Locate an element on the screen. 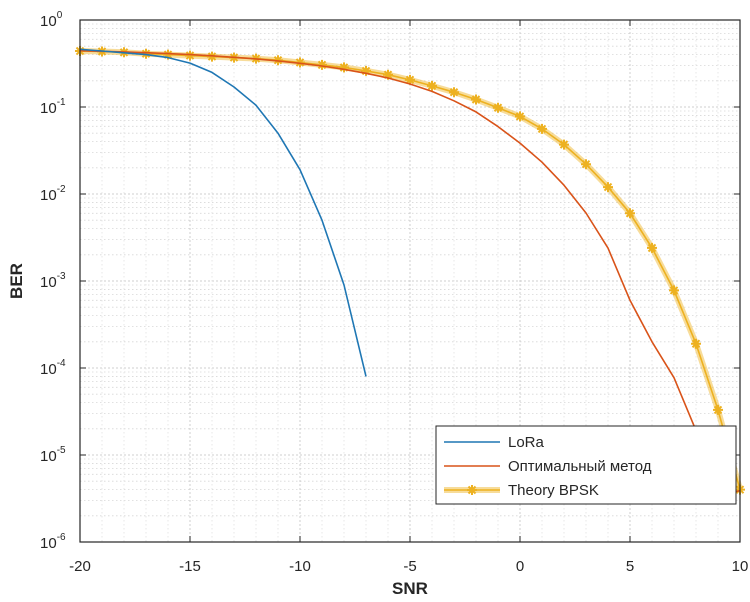 Image resolution: width=750 pixels, height=602 pixels. y-axis-title: BER is located at coordinates (16, 281).